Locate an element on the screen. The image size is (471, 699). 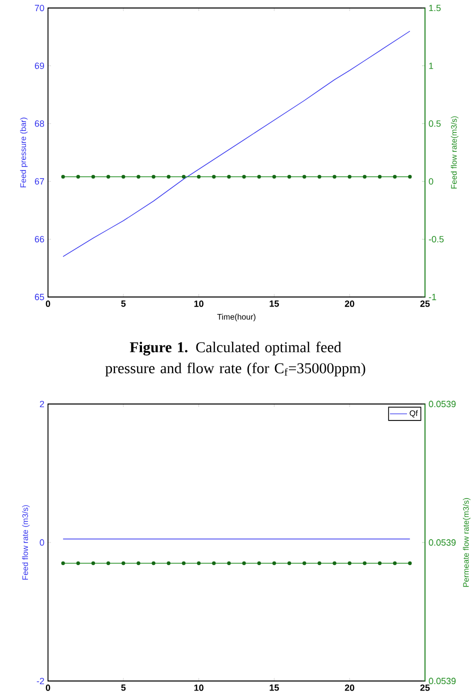
y-tick-label: 65 is located at coordinates (39, 297).